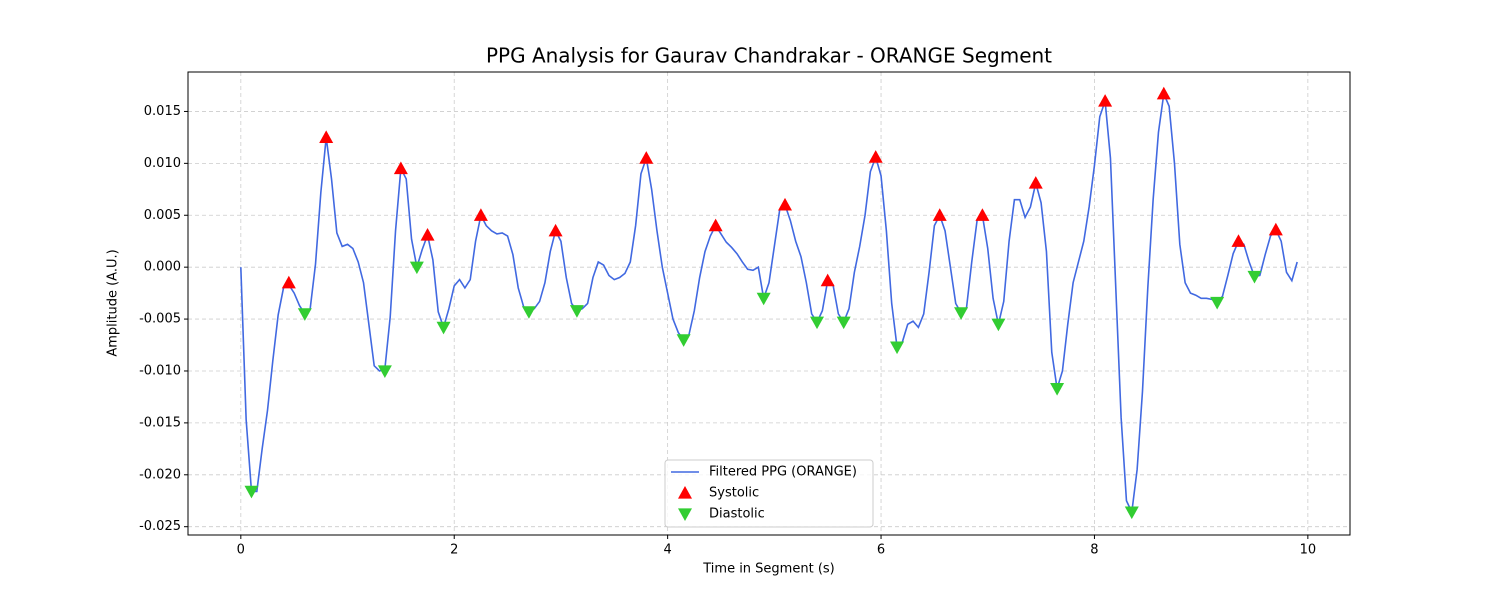 This screenshot has width=1500, height=600. Describe the element at coordinates (162, 111) in the screenshot. I see `y-tick-label: 0.015` at that location.